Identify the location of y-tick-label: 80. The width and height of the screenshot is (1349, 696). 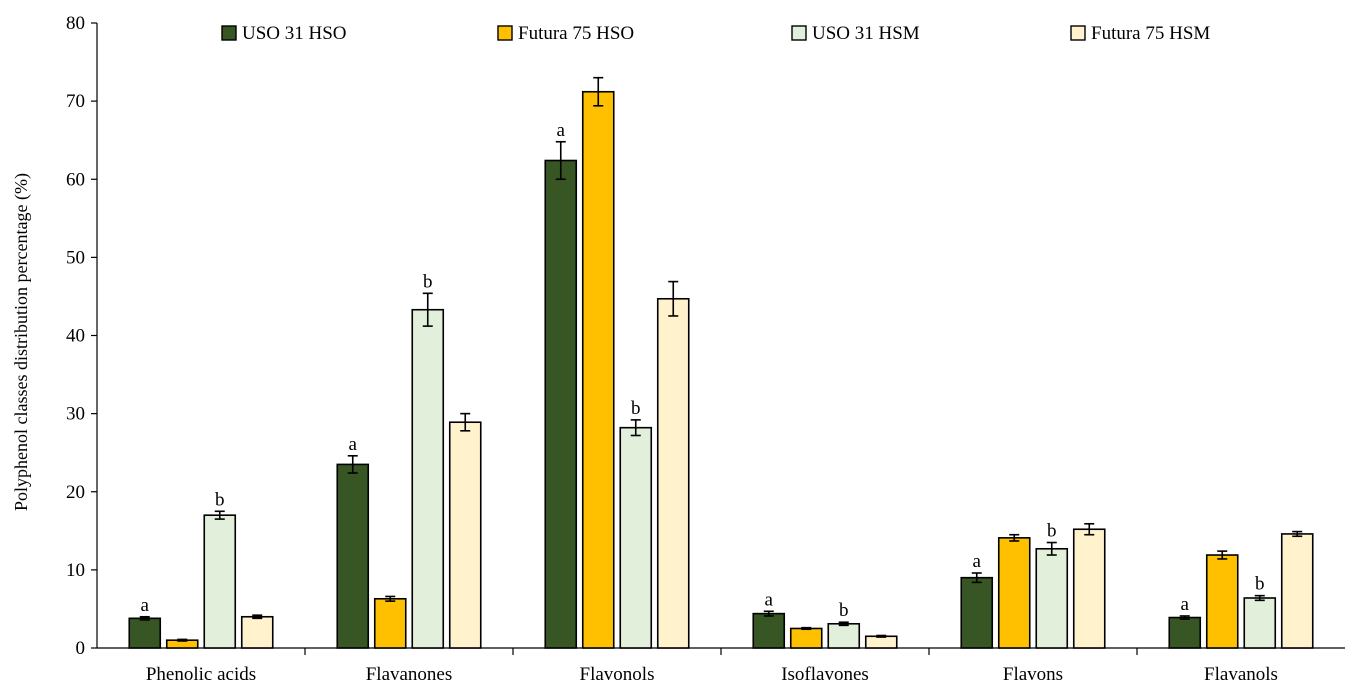
(75, 23).